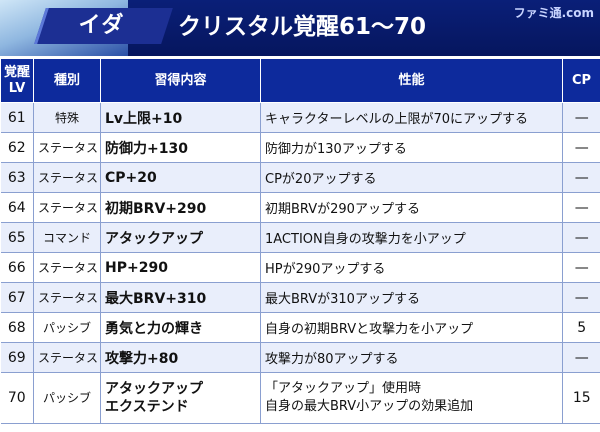 Image resolution: width=600 pixels, height=432 pixels. Describe the element at coordinates (411, 297) in the screenshot. I see `cell-effect: 最大BRVが310アップする` at that location.